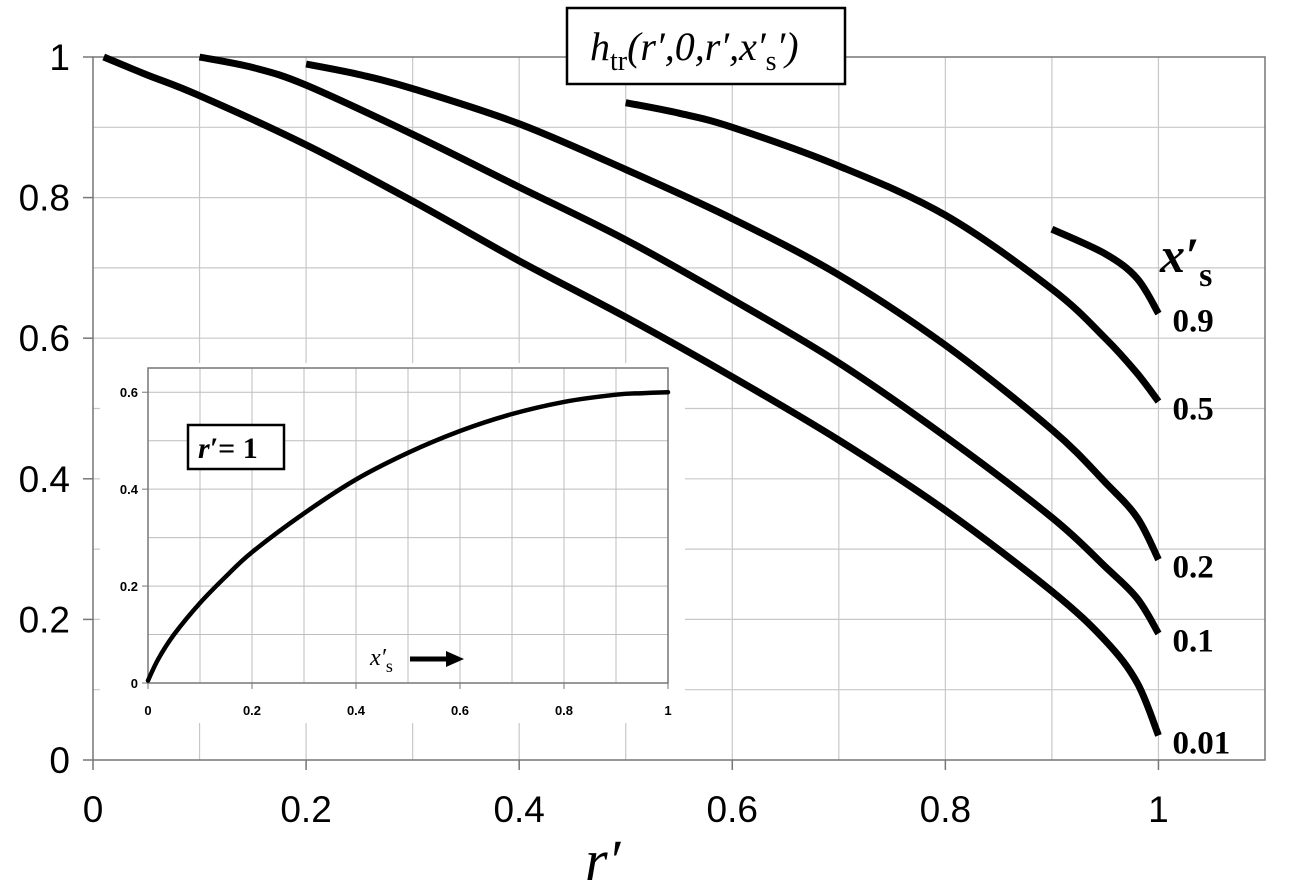 Image resolution: width=1303 pixels, height=888 pixels. Describe the element at coordinates (564, 710) in the screenshot. I see `inset-x-tick-label: 0.8` at that location.